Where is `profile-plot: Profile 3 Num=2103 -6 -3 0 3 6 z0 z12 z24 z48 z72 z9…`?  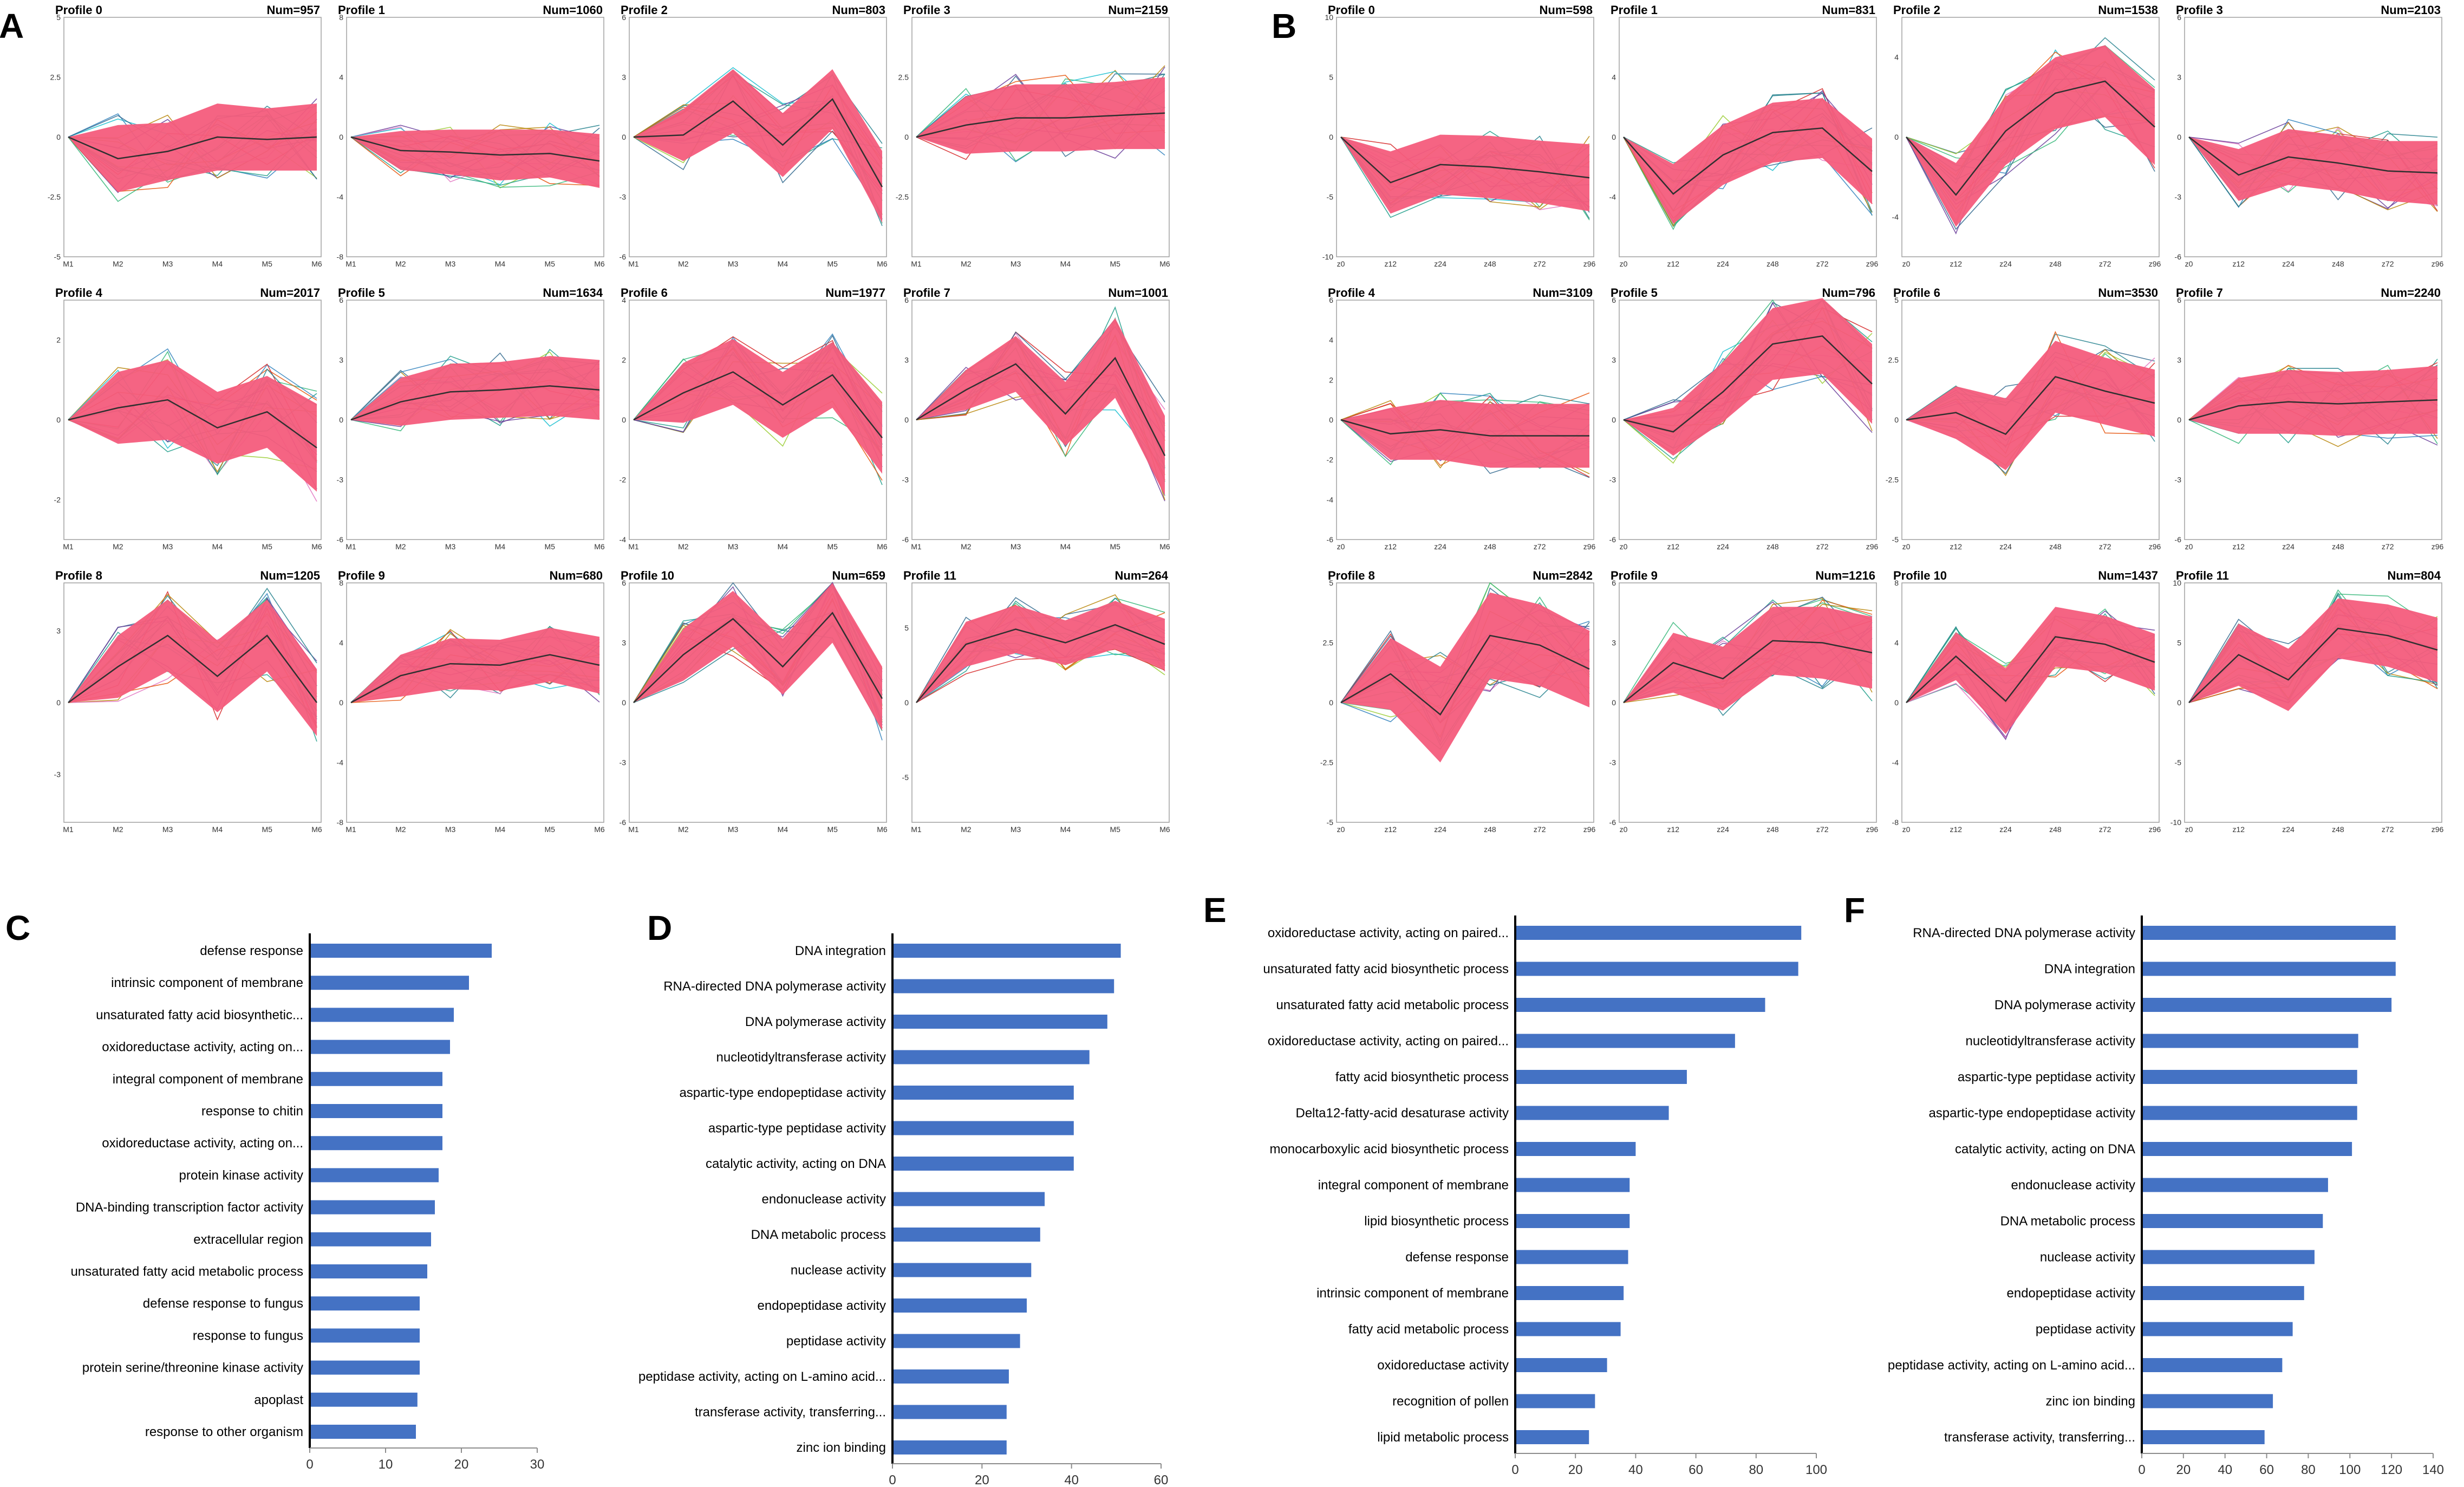
profile-plot: Profile 3 Num=2103 -6 -3 0 3 6 z0 z12 z24 z48 z72 z9… is located at coordinates (2309, 135).